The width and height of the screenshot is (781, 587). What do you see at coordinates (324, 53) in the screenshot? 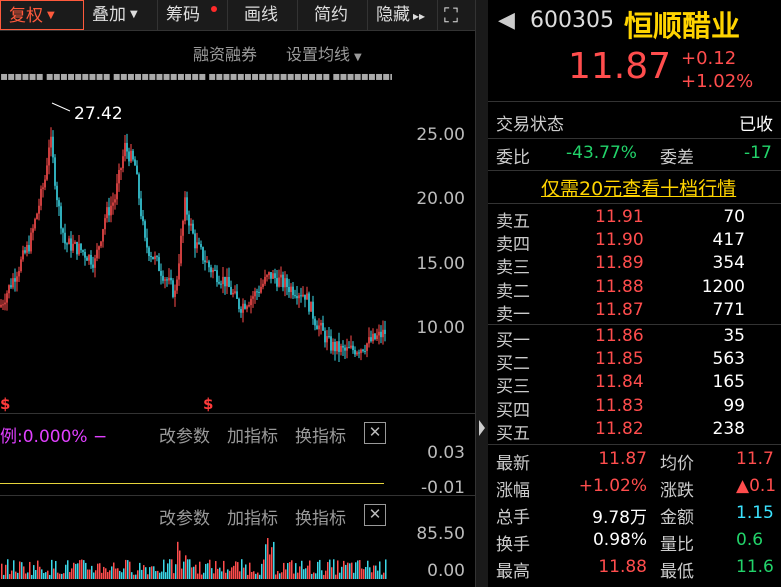
I see `ma-setting-button: 设置均线 ▼` at bounding box center [324, 53].